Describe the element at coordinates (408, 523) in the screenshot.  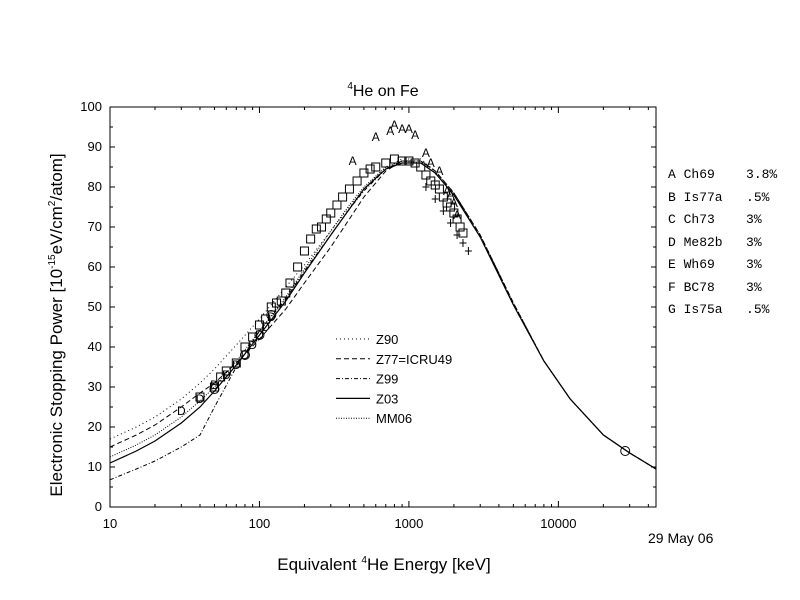
I see `x-tick-label: 1000` at that location.